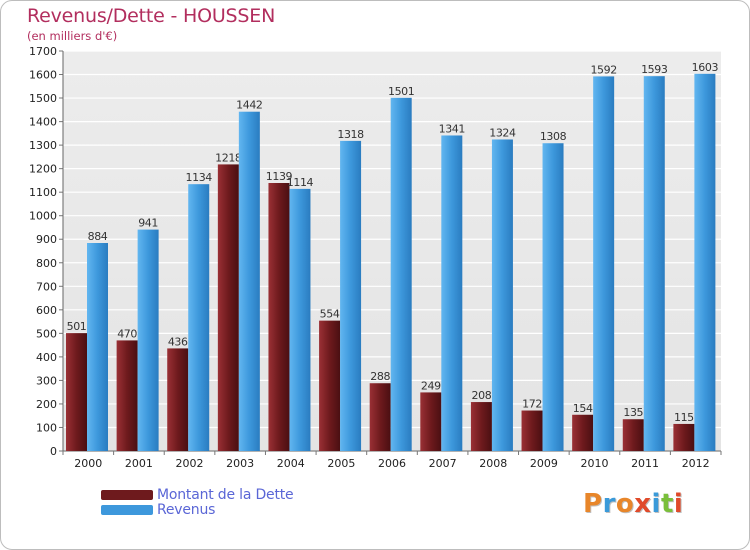  I want to click on legend-swatch-revenus, so click(127, 509).